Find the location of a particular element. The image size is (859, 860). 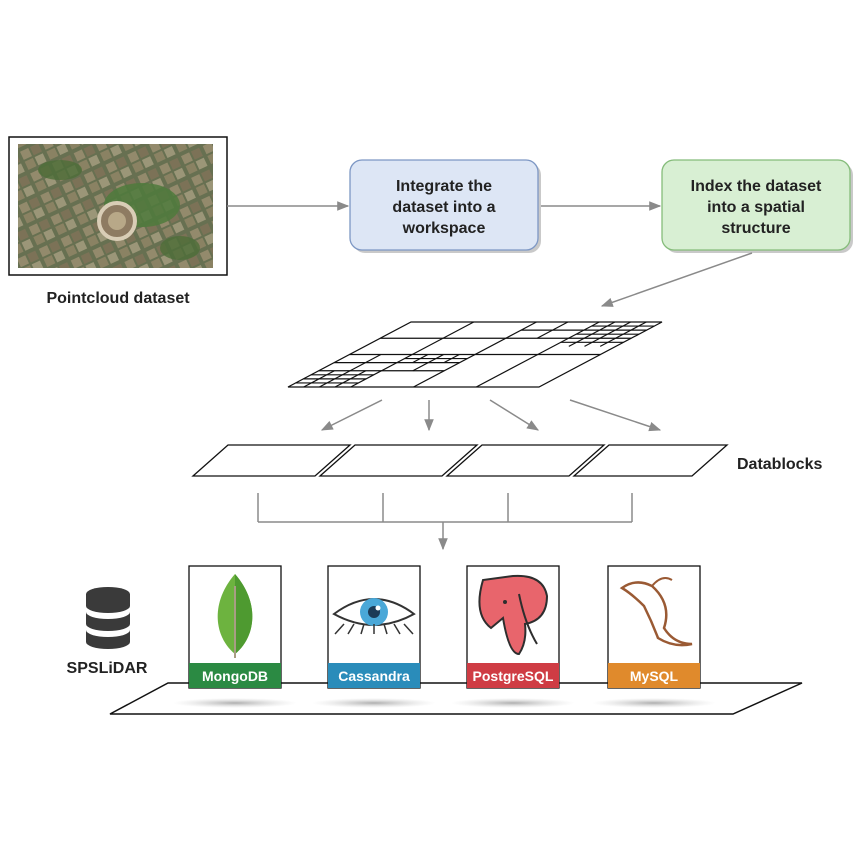

mysql-card: MySQL is located at coordinates (654, 636).